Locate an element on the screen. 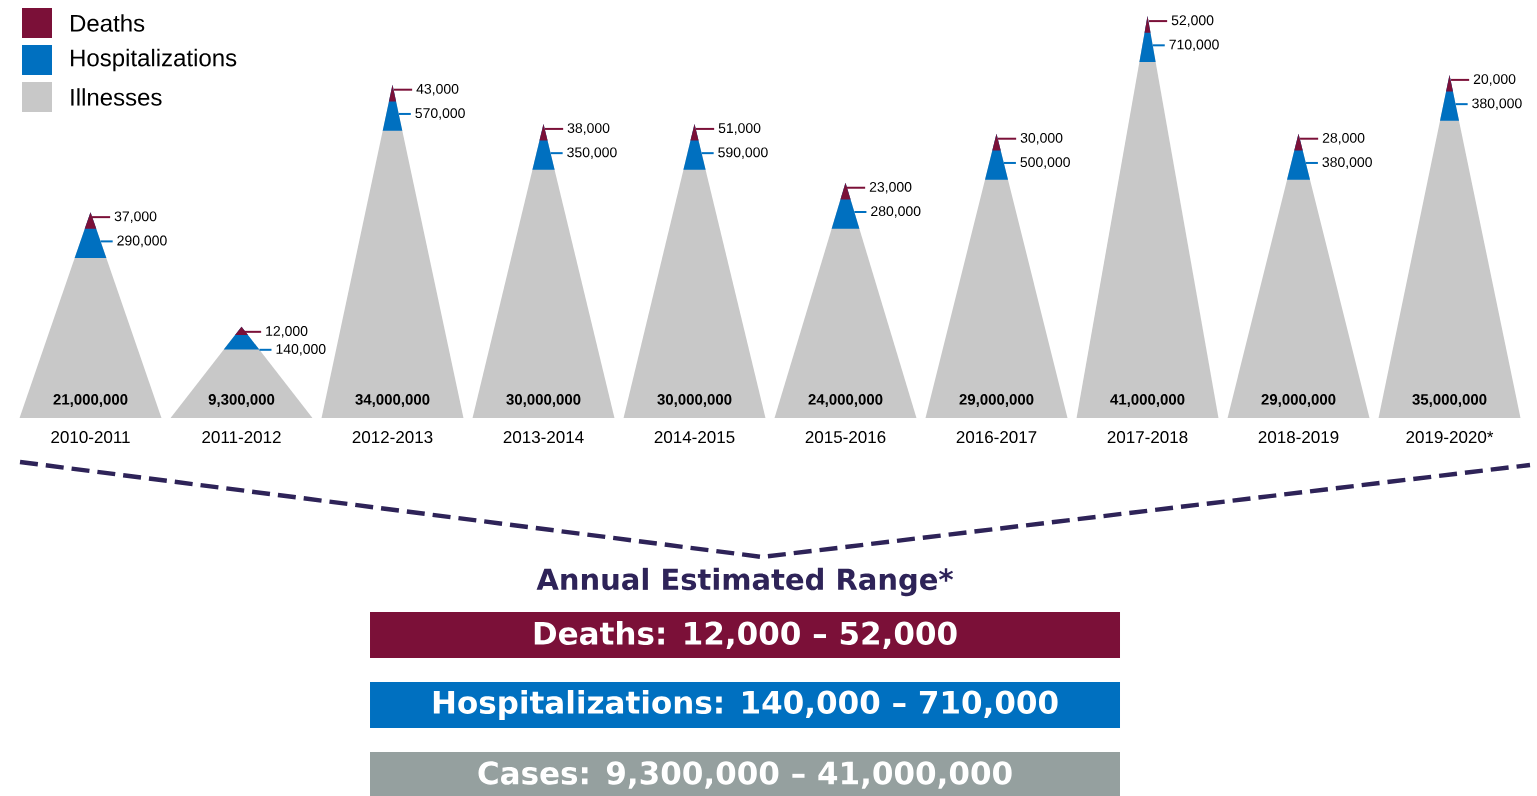 The height and width of the screenshot is (796, 1537). data-label: 570,000 is located at coordinates (440, 114).